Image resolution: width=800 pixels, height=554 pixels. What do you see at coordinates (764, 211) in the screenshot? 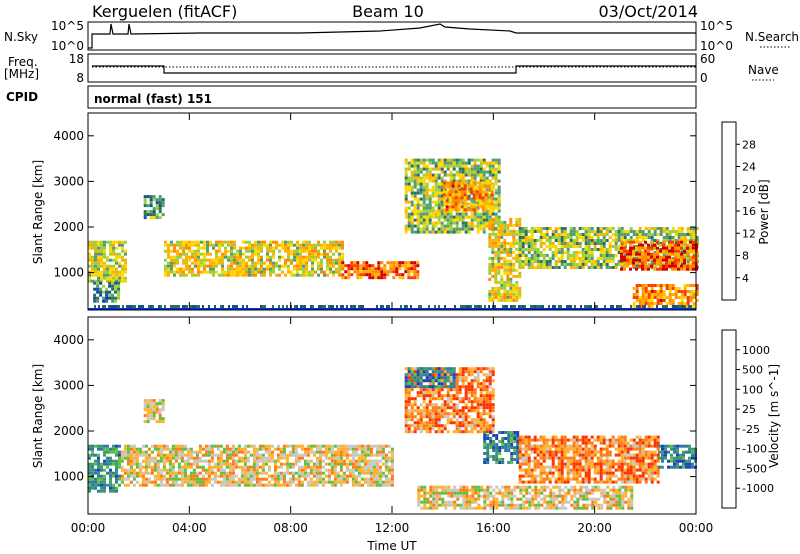
I see `power-colorbar-title: Power [dB]` at bounding box center [764, 211].